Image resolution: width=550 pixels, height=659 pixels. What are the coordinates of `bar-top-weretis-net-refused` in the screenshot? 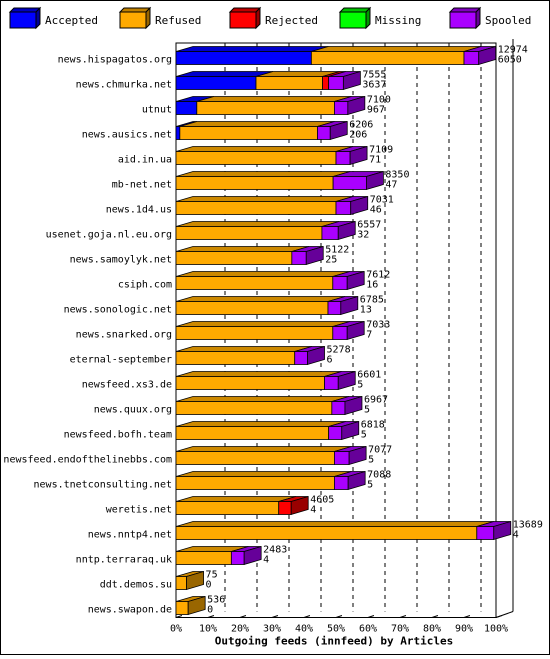 It's located at (235, 499).